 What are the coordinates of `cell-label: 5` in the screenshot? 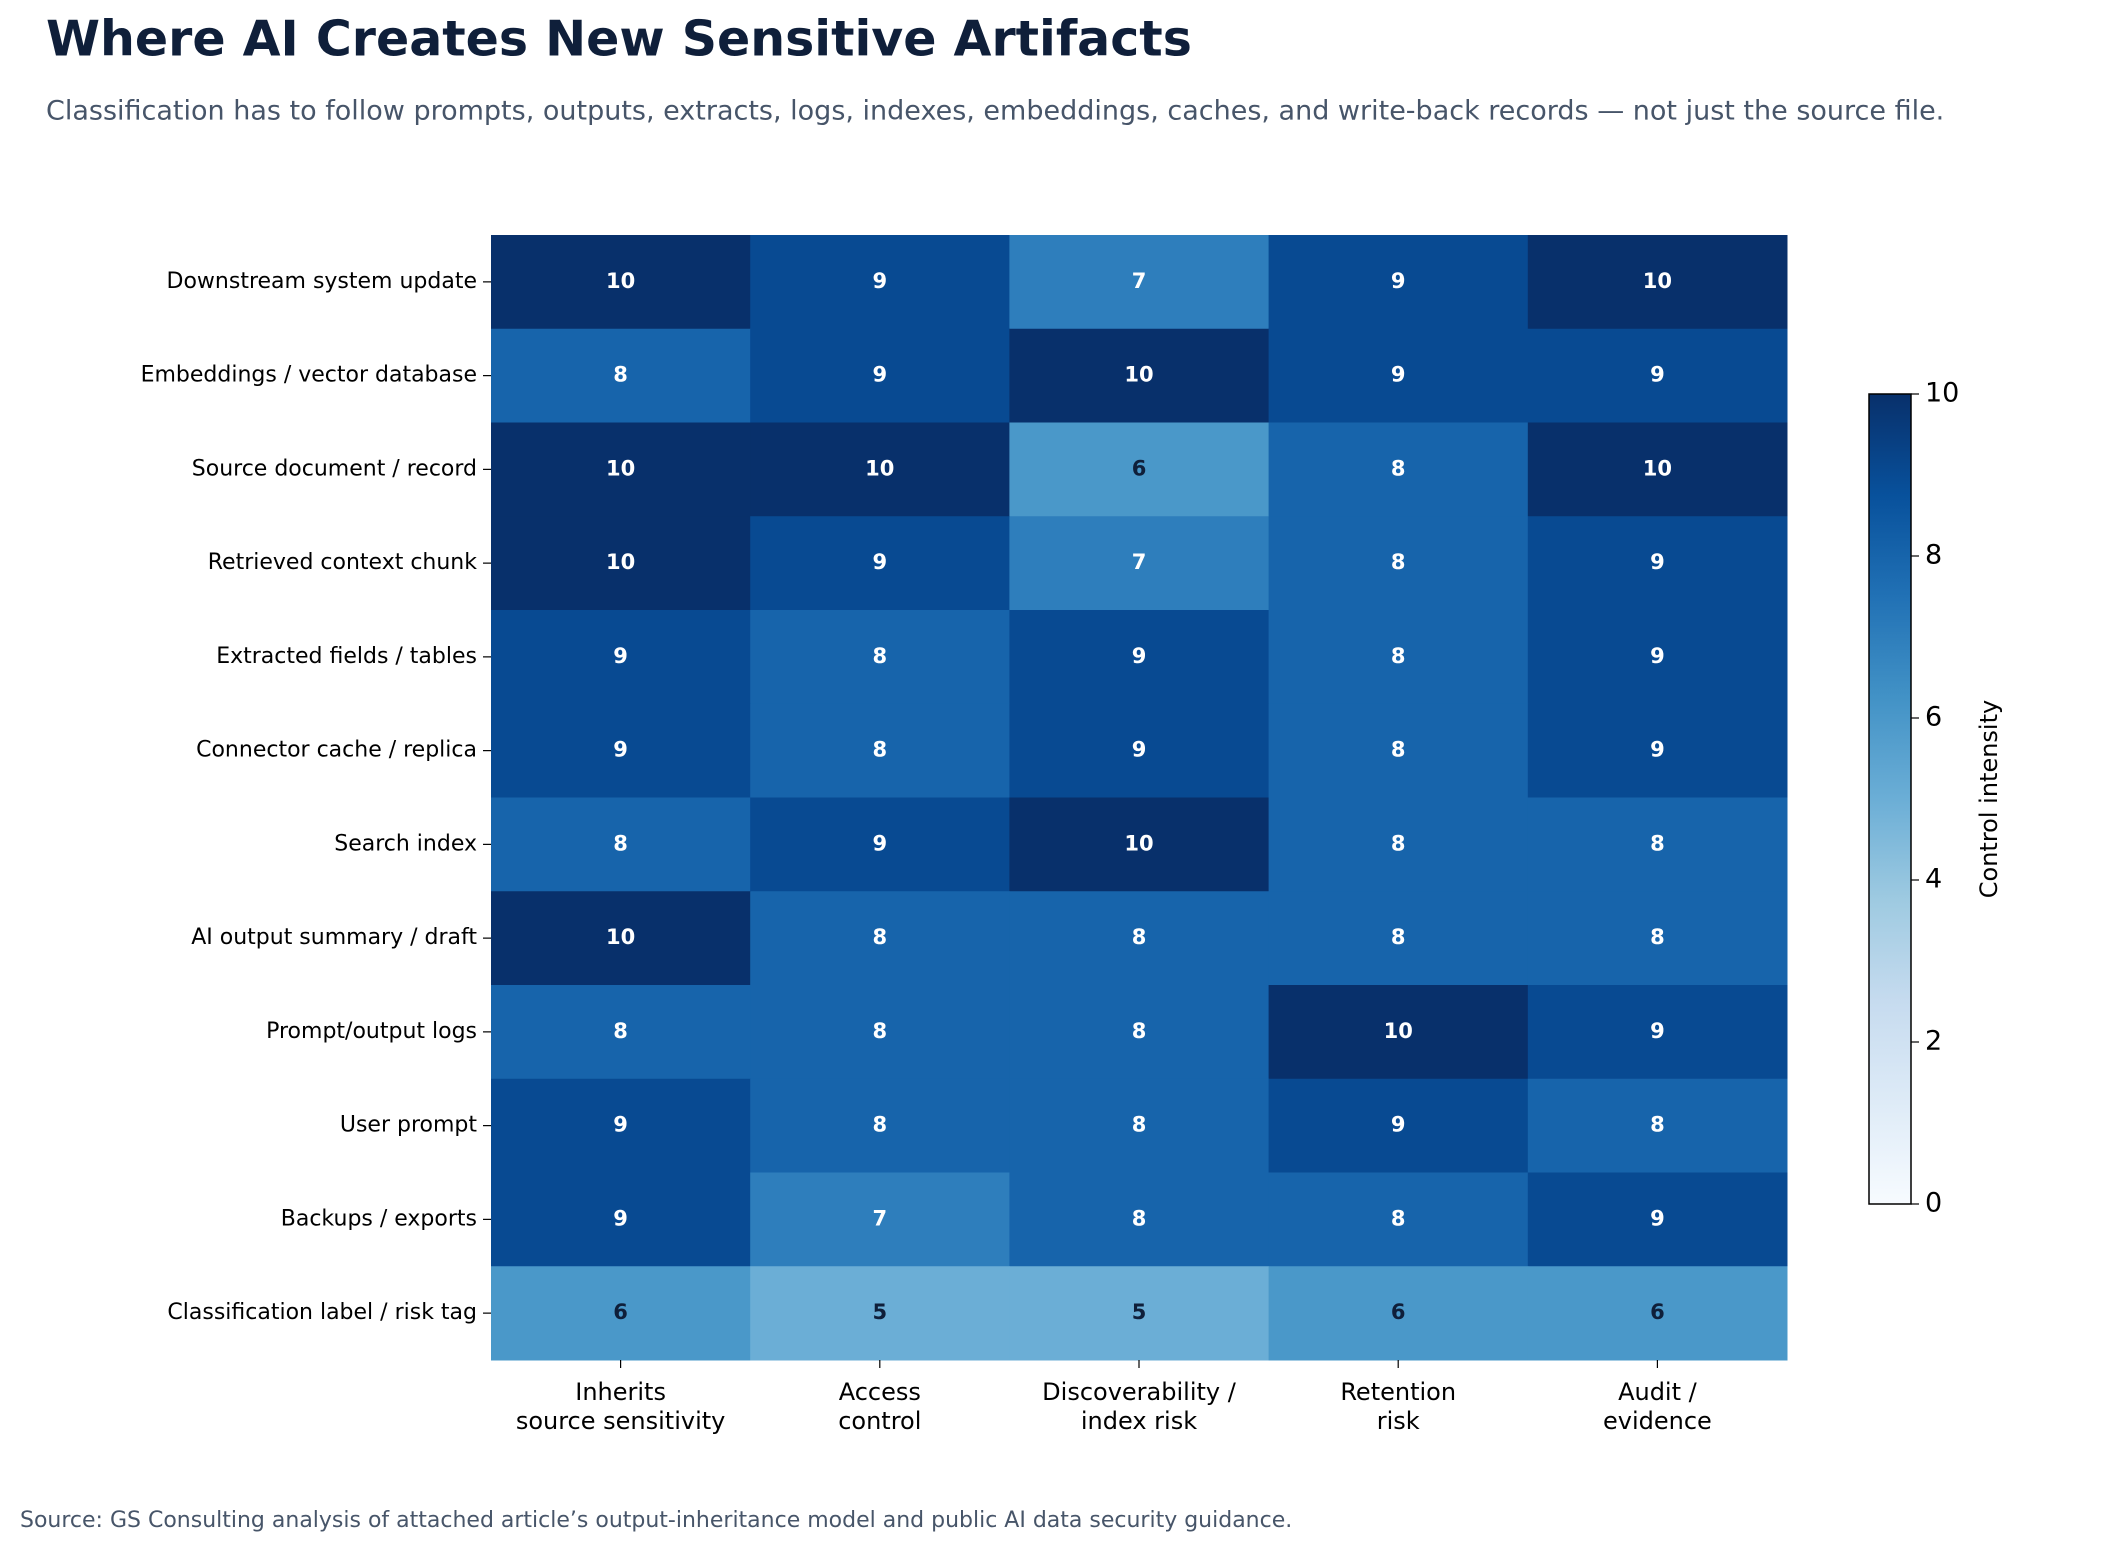 It's located at (1139, 1312).